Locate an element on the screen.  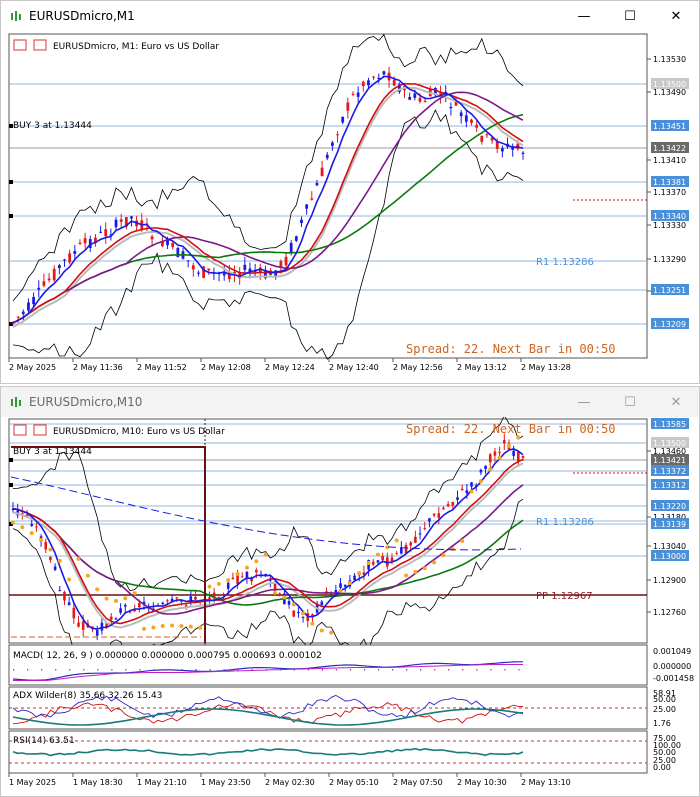
price-tag-text: 1.13340 is located at coordinates (669, 216).